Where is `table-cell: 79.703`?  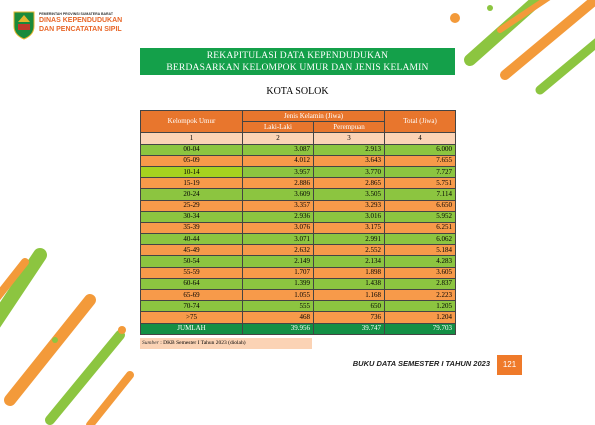 table-cell: 79.703 is located at coordinates (420, 328).